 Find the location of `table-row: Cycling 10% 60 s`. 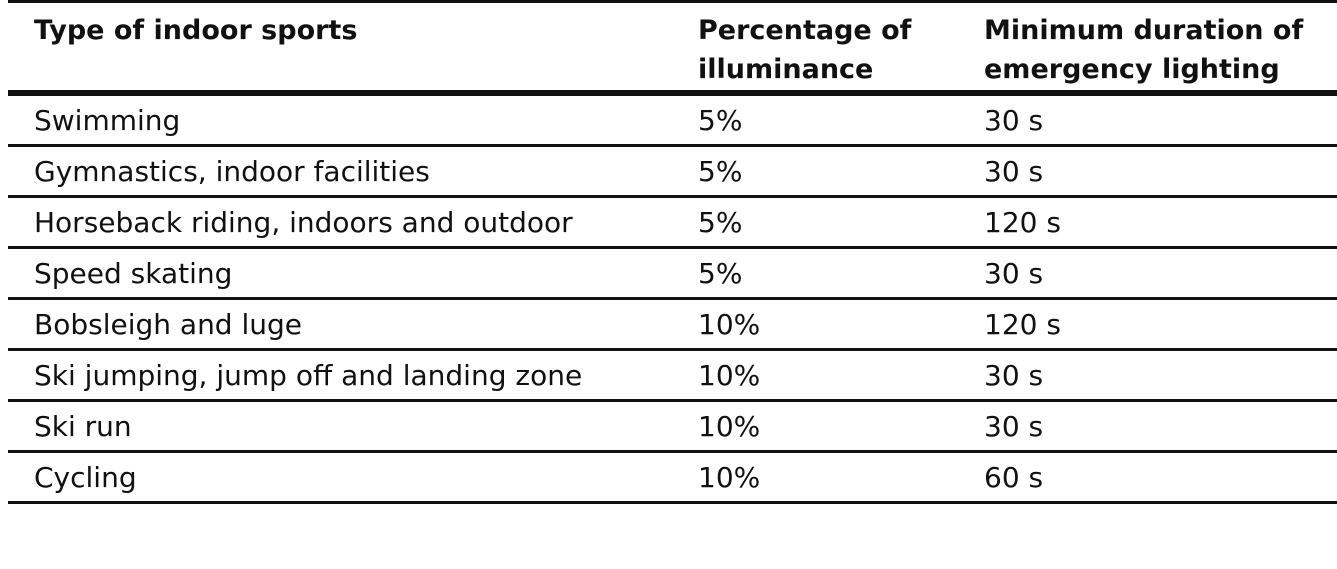

table-row: Cycling 10% 60 s is located at coordinates (672, 478).